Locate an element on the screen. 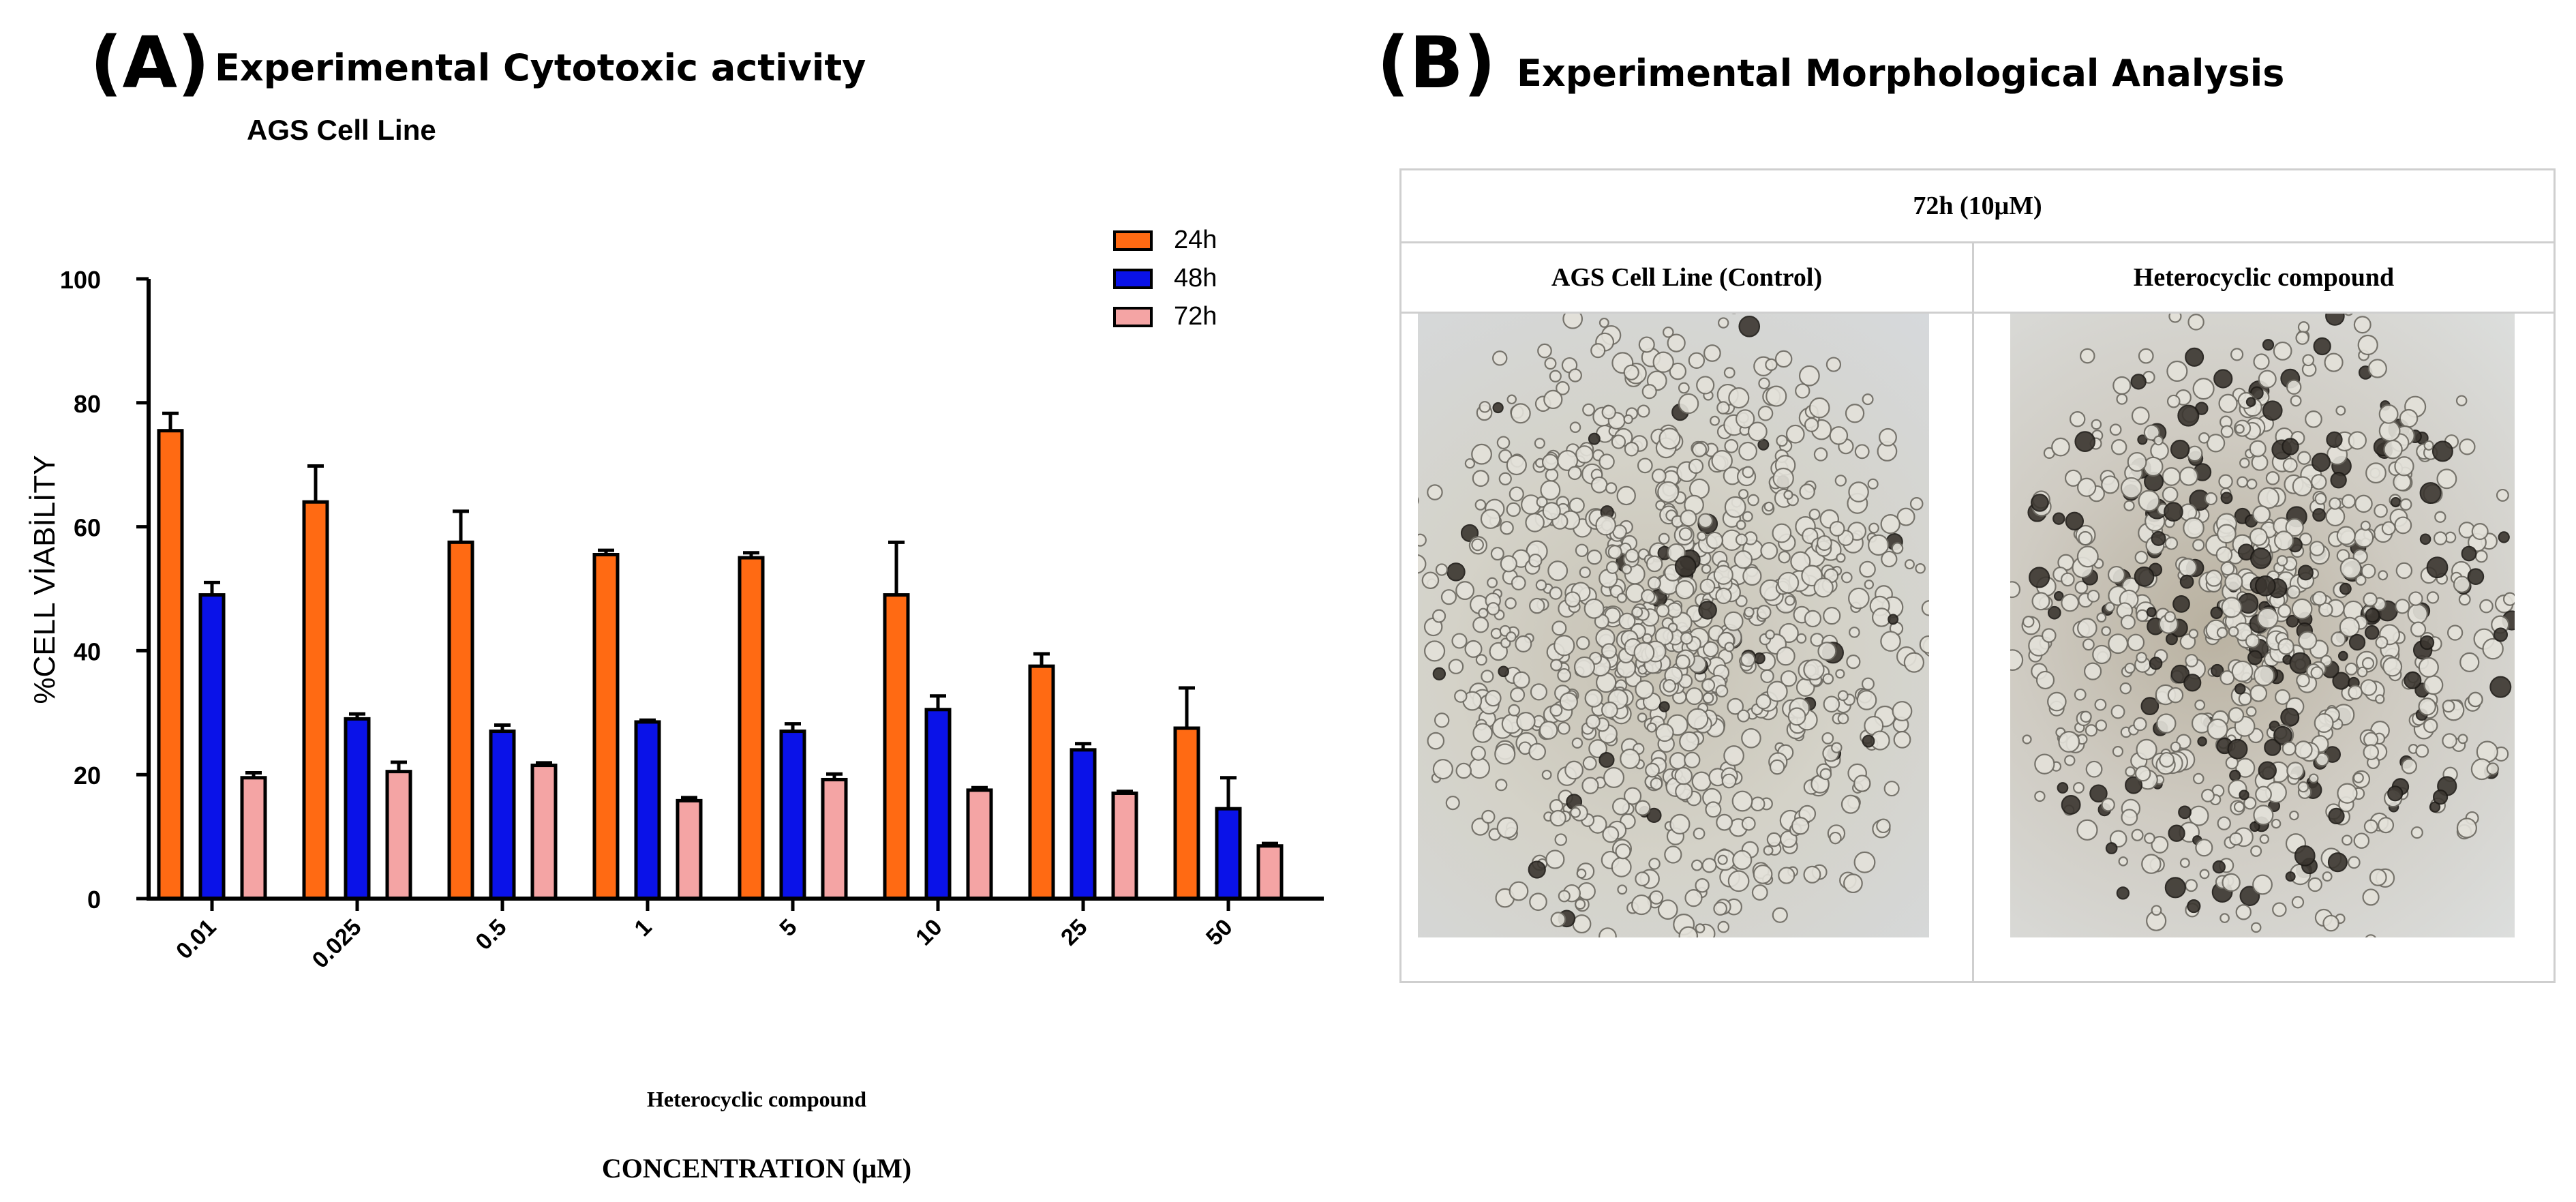 The height and width of the screenshot is (1202, 2576). bar-72h-0.01 is located at coordinates (254, 838).